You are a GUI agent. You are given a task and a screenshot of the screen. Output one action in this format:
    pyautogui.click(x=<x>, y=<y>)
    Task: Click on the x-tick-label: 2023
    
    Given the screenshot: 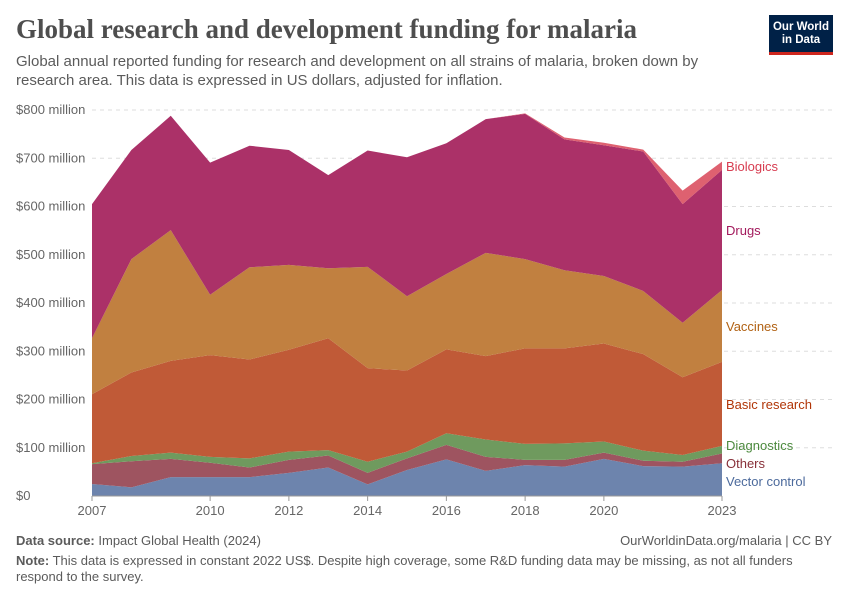 What is the action you would take?
    pyautogui.click(x=722, y=510)
    